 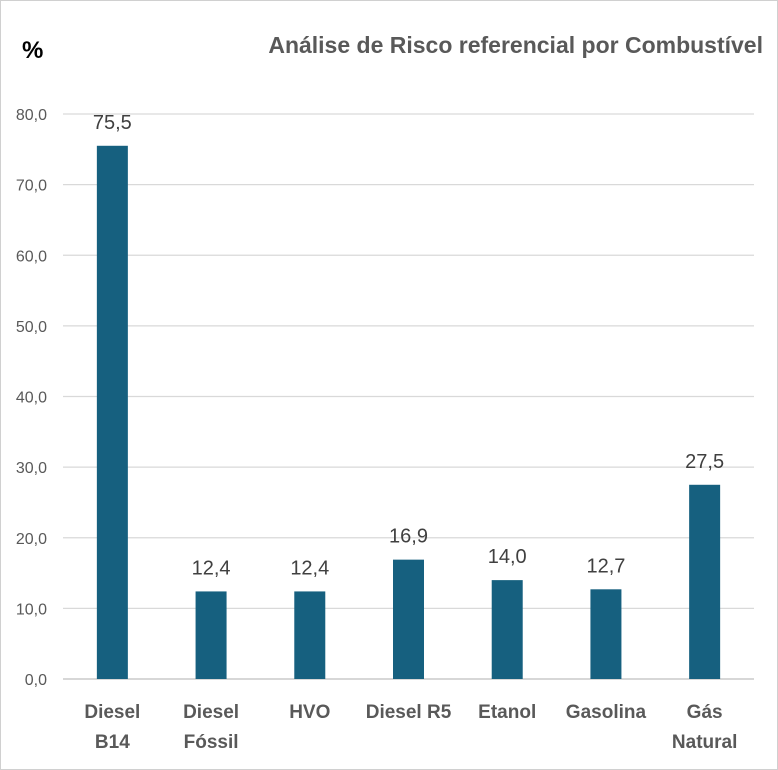 What do you see at coordinates (605, 566) in the screenshot?
I see `data-label: 12,7` at bounding box center [605, 566].